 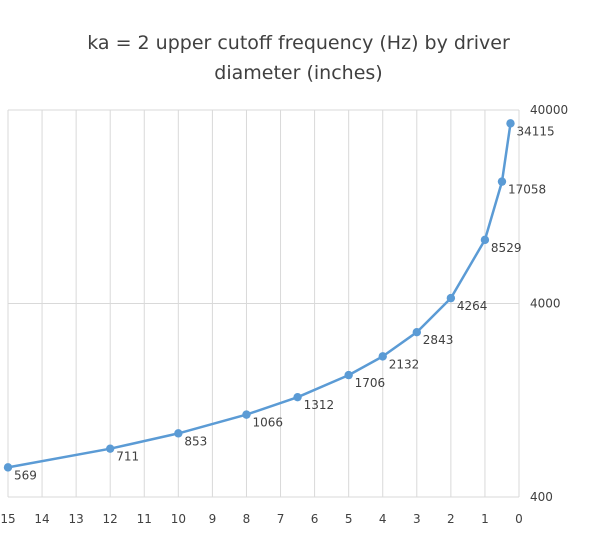 I want to click on data-label: 853, so click(x=195, y=441).